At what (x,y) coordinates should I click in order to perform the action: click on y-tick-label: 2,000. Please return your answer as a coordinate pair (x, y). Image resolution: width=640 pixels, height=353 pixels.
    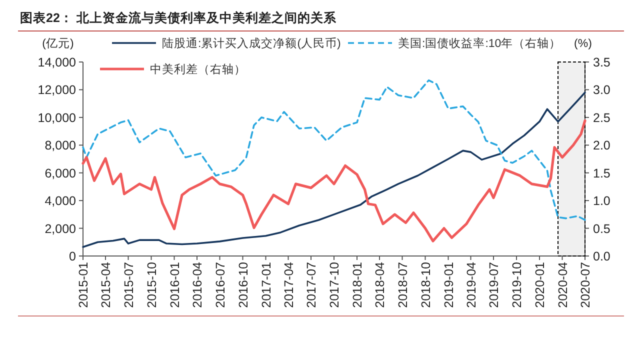
    Looking at the image, I should click on (60, 229).